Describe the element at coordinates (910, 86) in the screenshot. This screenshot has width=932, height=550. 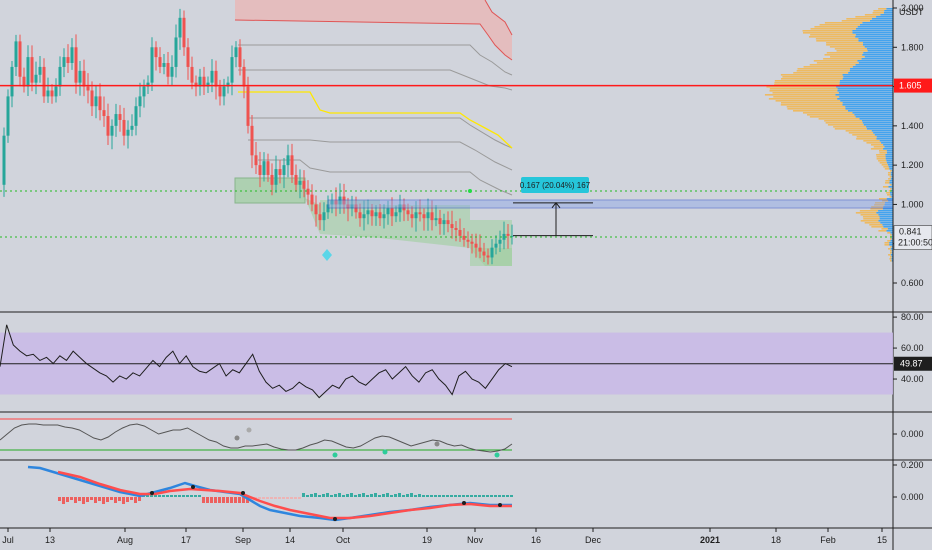
I see `hline-price-label: 1.605` at that location.